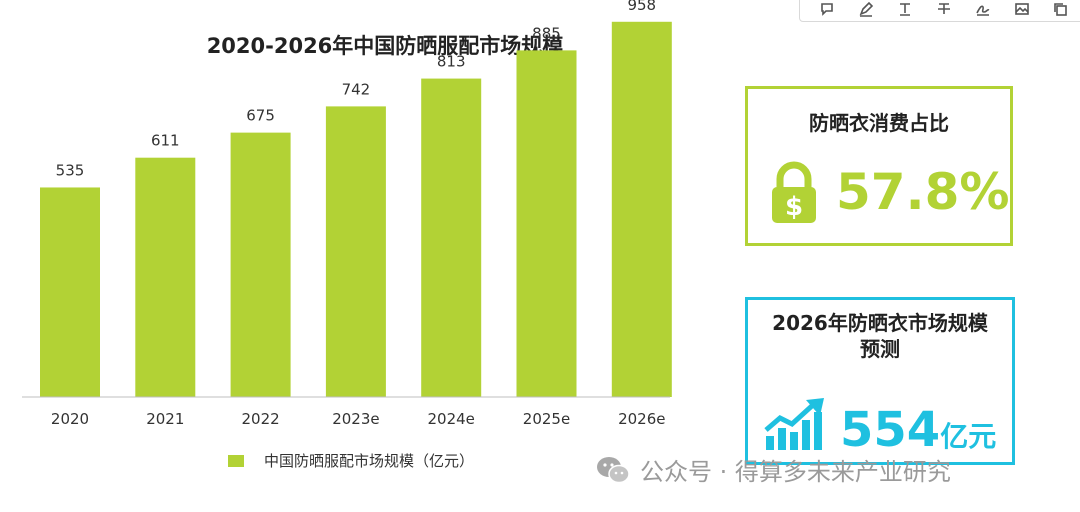  I want to click on image-icon, so click(1022, 9).